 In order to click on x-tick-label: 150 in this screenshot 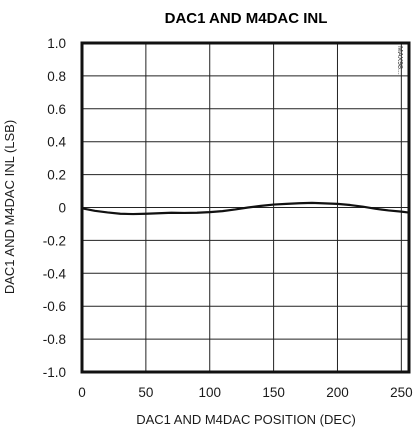, I will do `click(273, 392)`.